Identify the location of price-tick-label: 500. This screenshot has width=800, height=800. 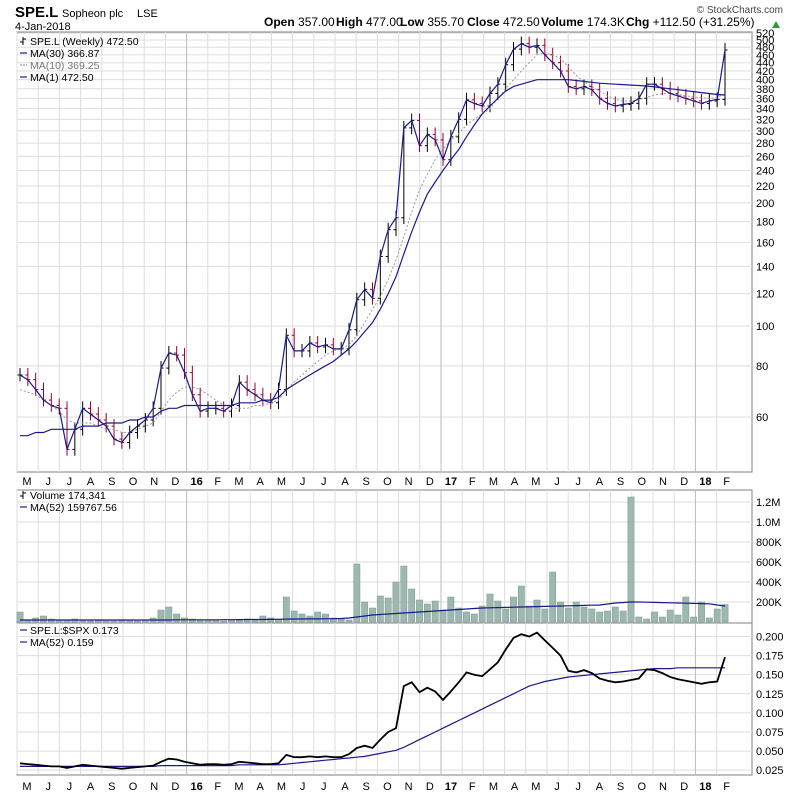
(765, 41).